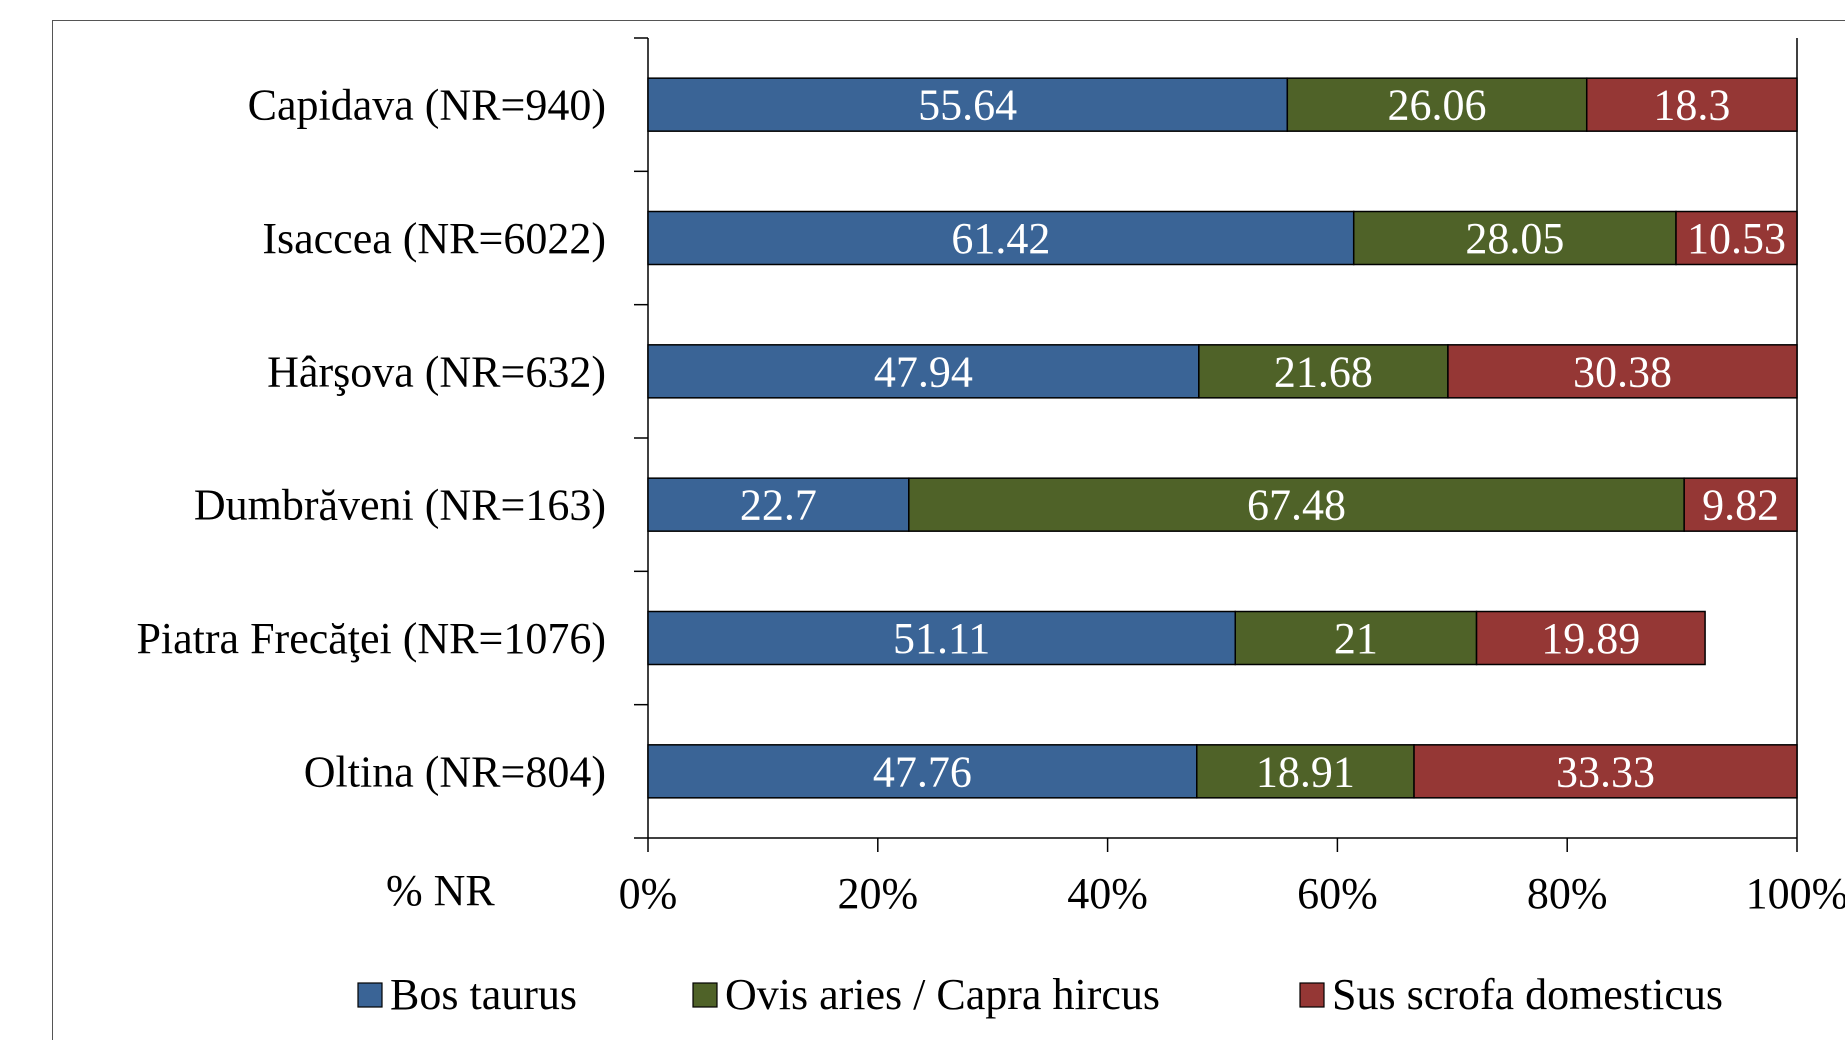 The height and width of the screenshot is (1040, 1845). I want to click on segment-value-label: 10.53, so click(1736, 238).